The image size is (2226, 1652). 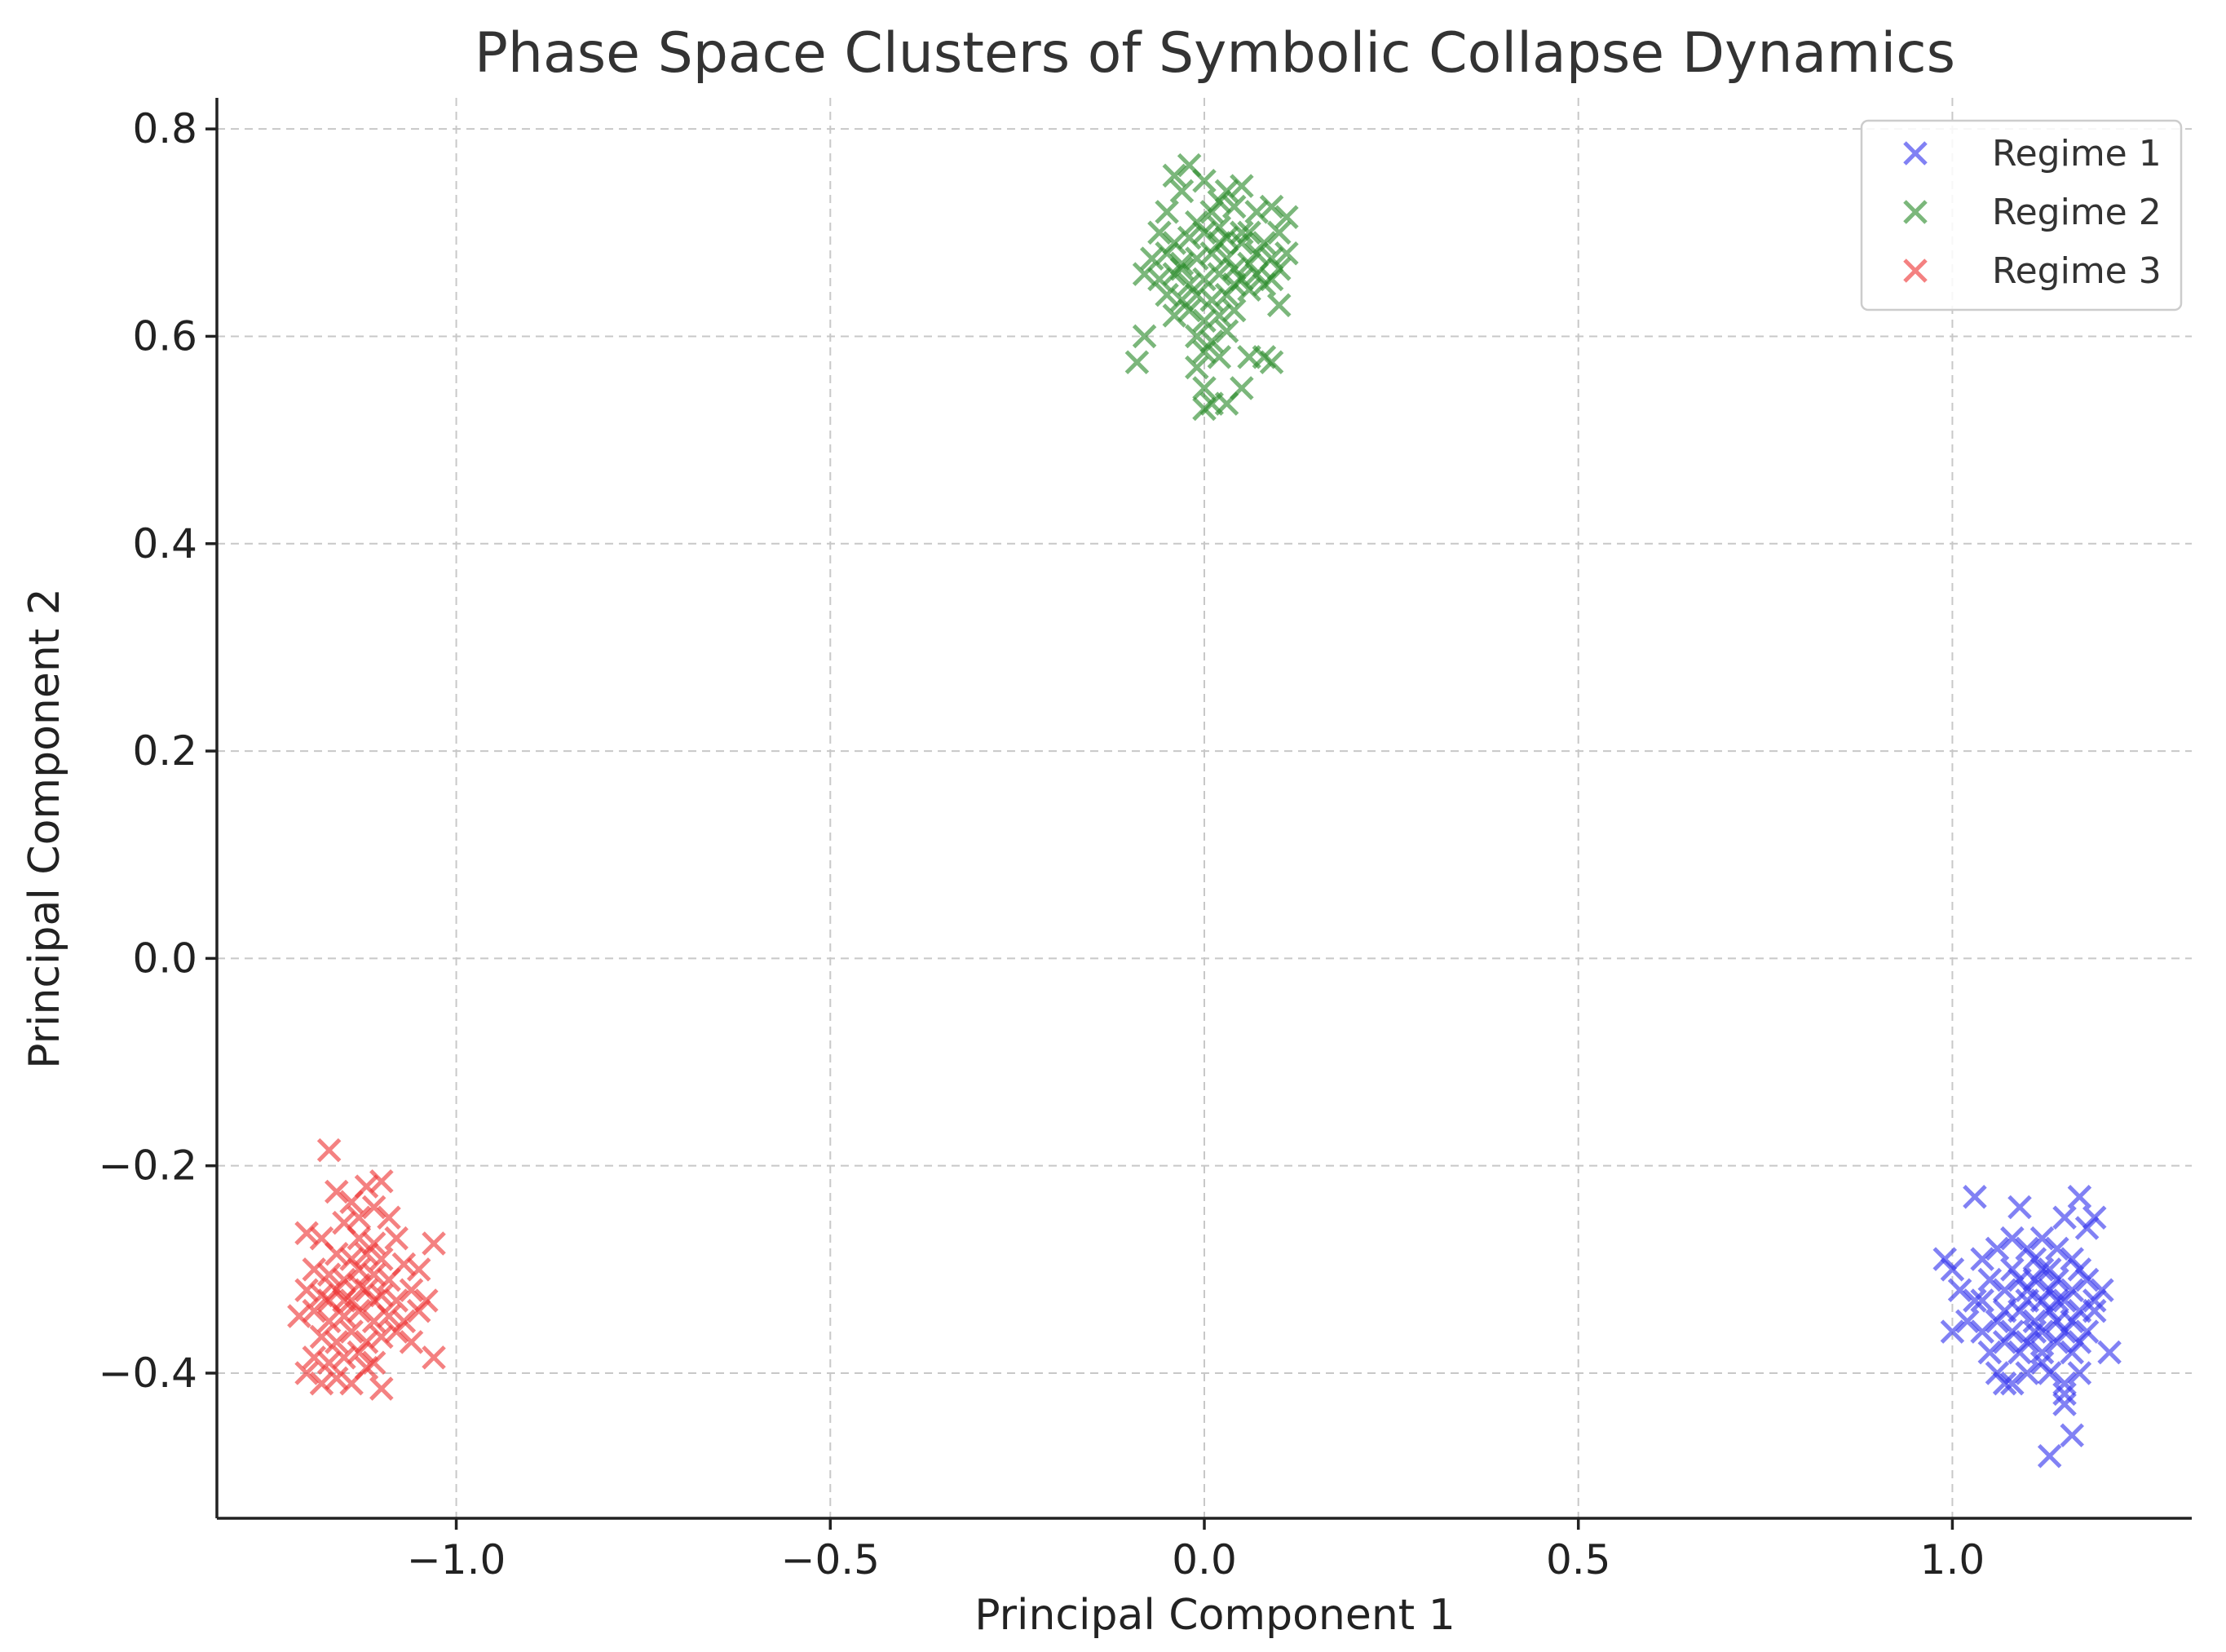 What do you see at coordinates (1578, 1560) in the screenshot?
I see `x-tick-label: 0.5` at bounding box center [1578, 1560].